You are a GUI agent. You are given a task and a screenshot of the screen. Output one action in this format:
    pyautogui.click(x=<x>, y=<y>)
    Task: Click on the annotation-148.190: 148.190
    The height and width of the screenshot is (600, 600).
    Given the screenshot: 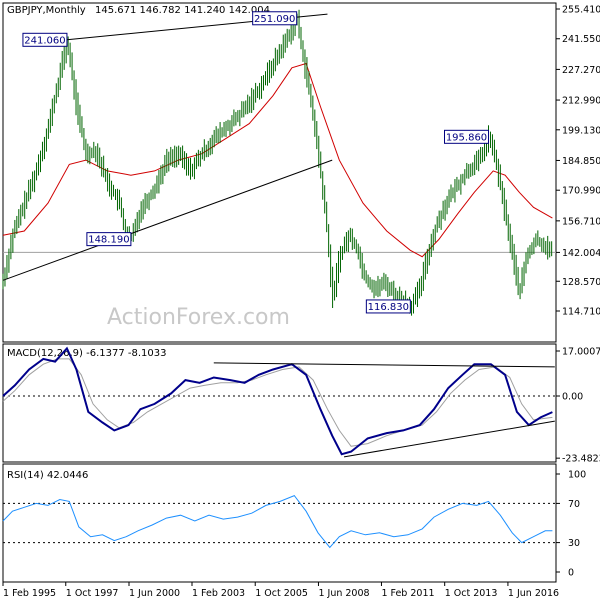 What is the action you would take?
    pyautogui.click(x=109, y=239)
    